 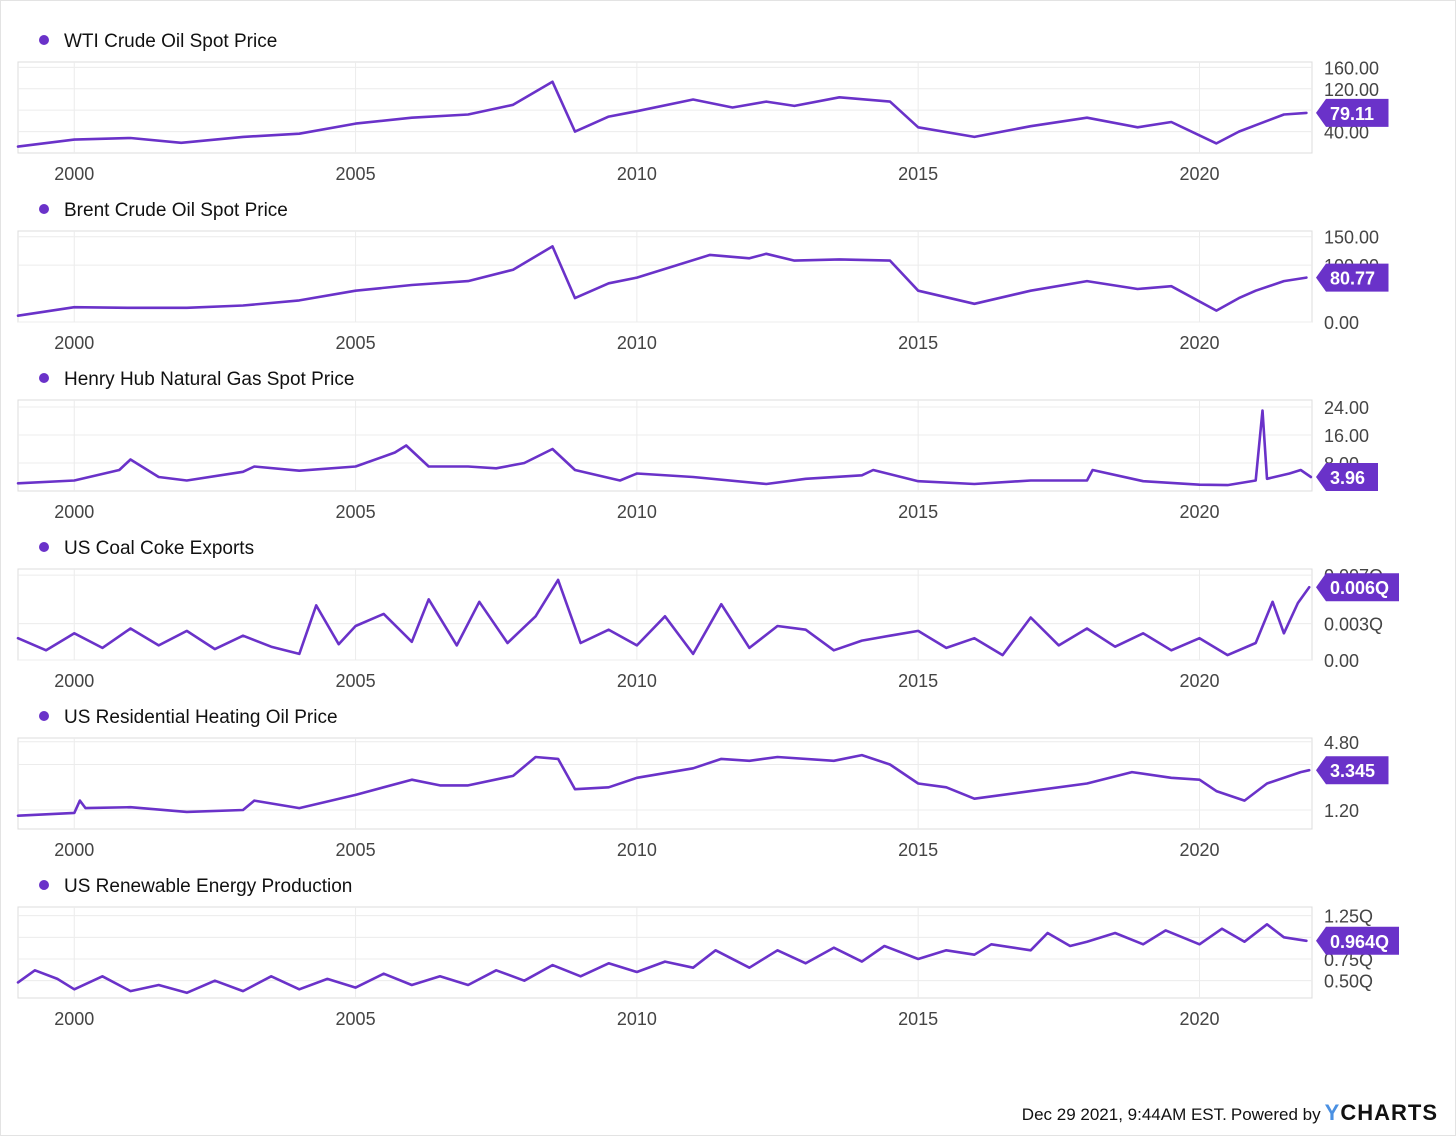 What do you see at coordinates (1348, 917) in the screenshot?
I see `y-tick-label: 1.25Q` at bounding box center [1348, 917].